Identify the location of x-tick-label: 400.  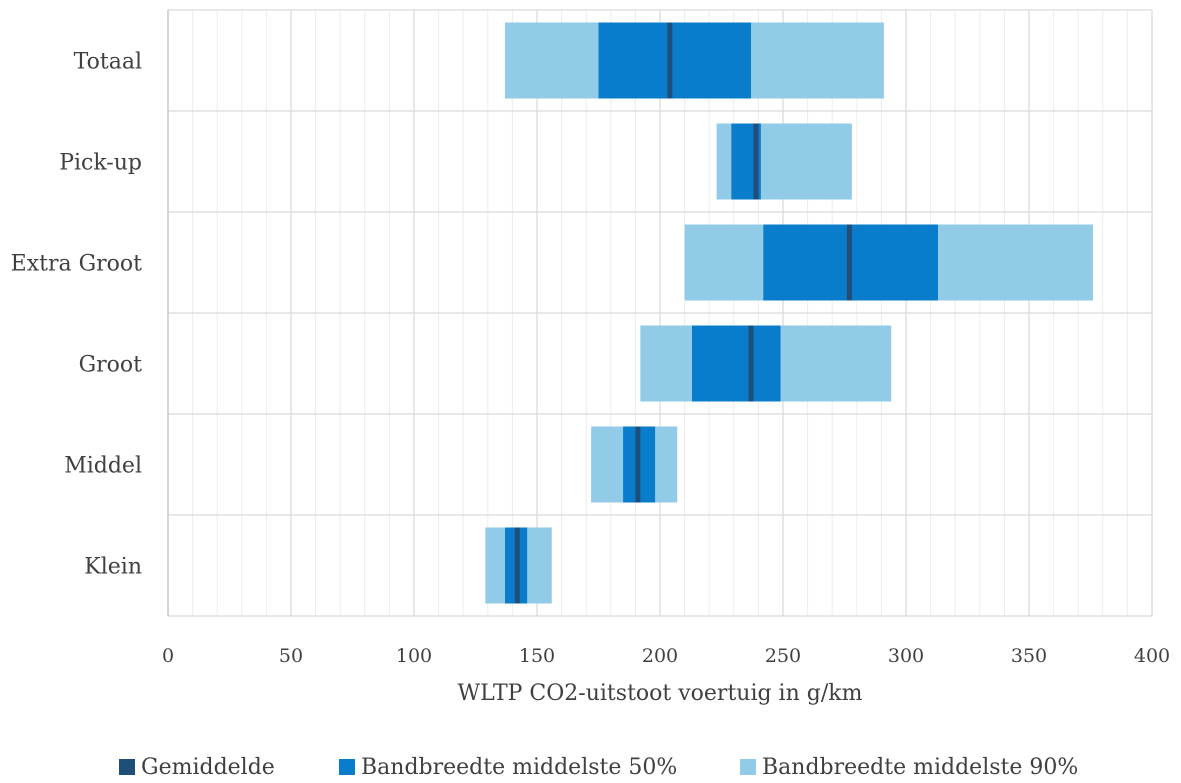
(1152, 656).